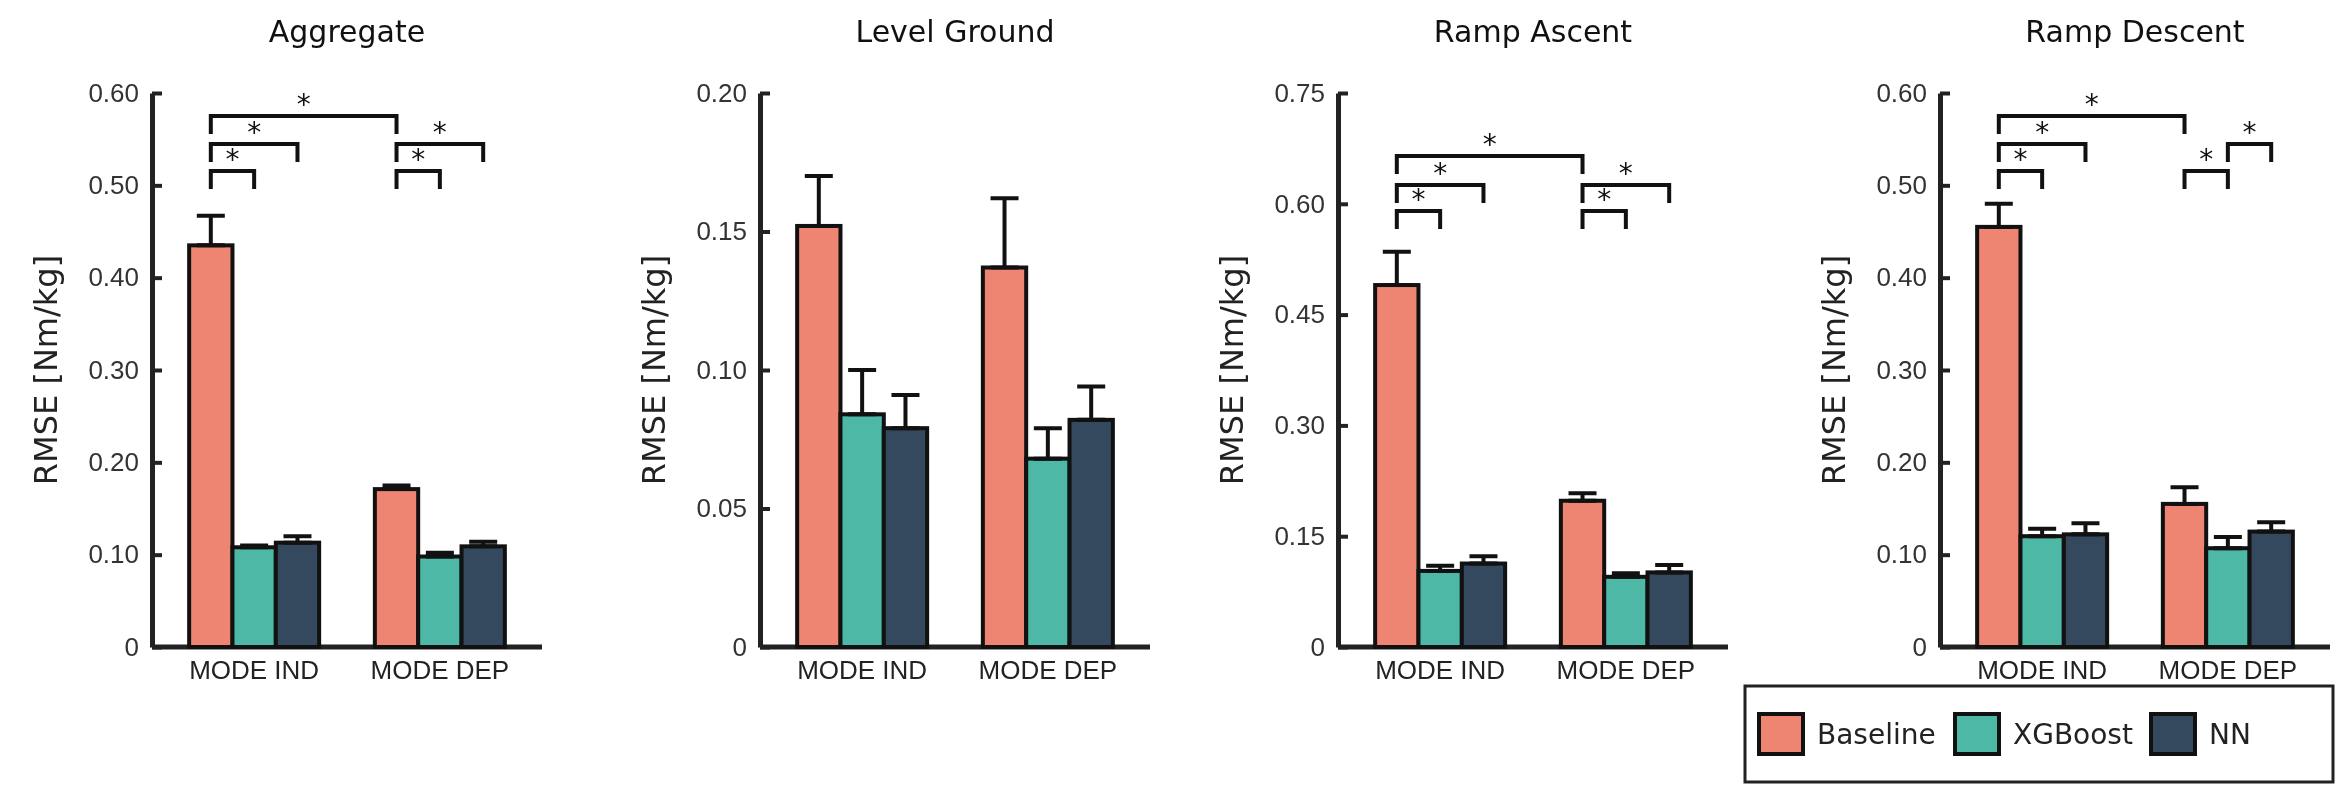  What do you see at coordinates (1533, 31) in the screenshot?
I see `chart-title: Ramp Ascent` at bounding box center [1533, 31].